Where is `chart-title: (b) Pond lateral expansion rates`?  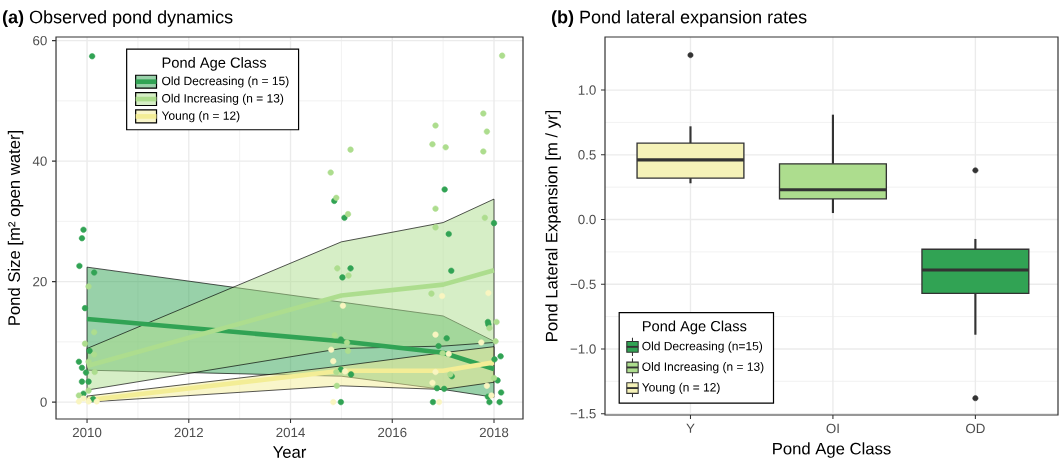 chart-title: (b) Pond lateral expansion rates is located at coordinates (679, 18).